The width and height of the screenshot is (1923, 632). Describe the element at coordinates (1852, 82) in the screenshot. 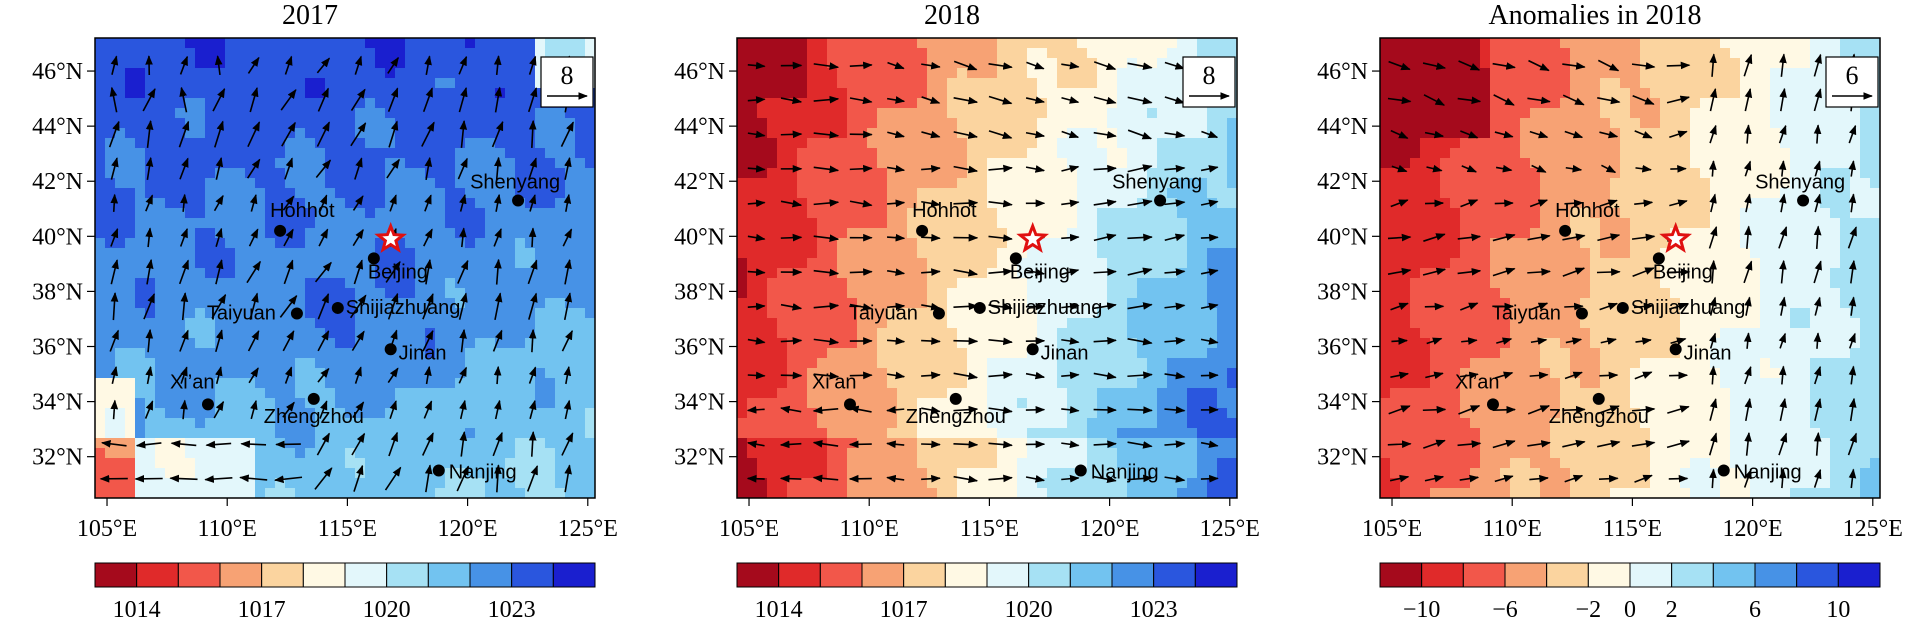

I see `reference-vector: 6` at that location.